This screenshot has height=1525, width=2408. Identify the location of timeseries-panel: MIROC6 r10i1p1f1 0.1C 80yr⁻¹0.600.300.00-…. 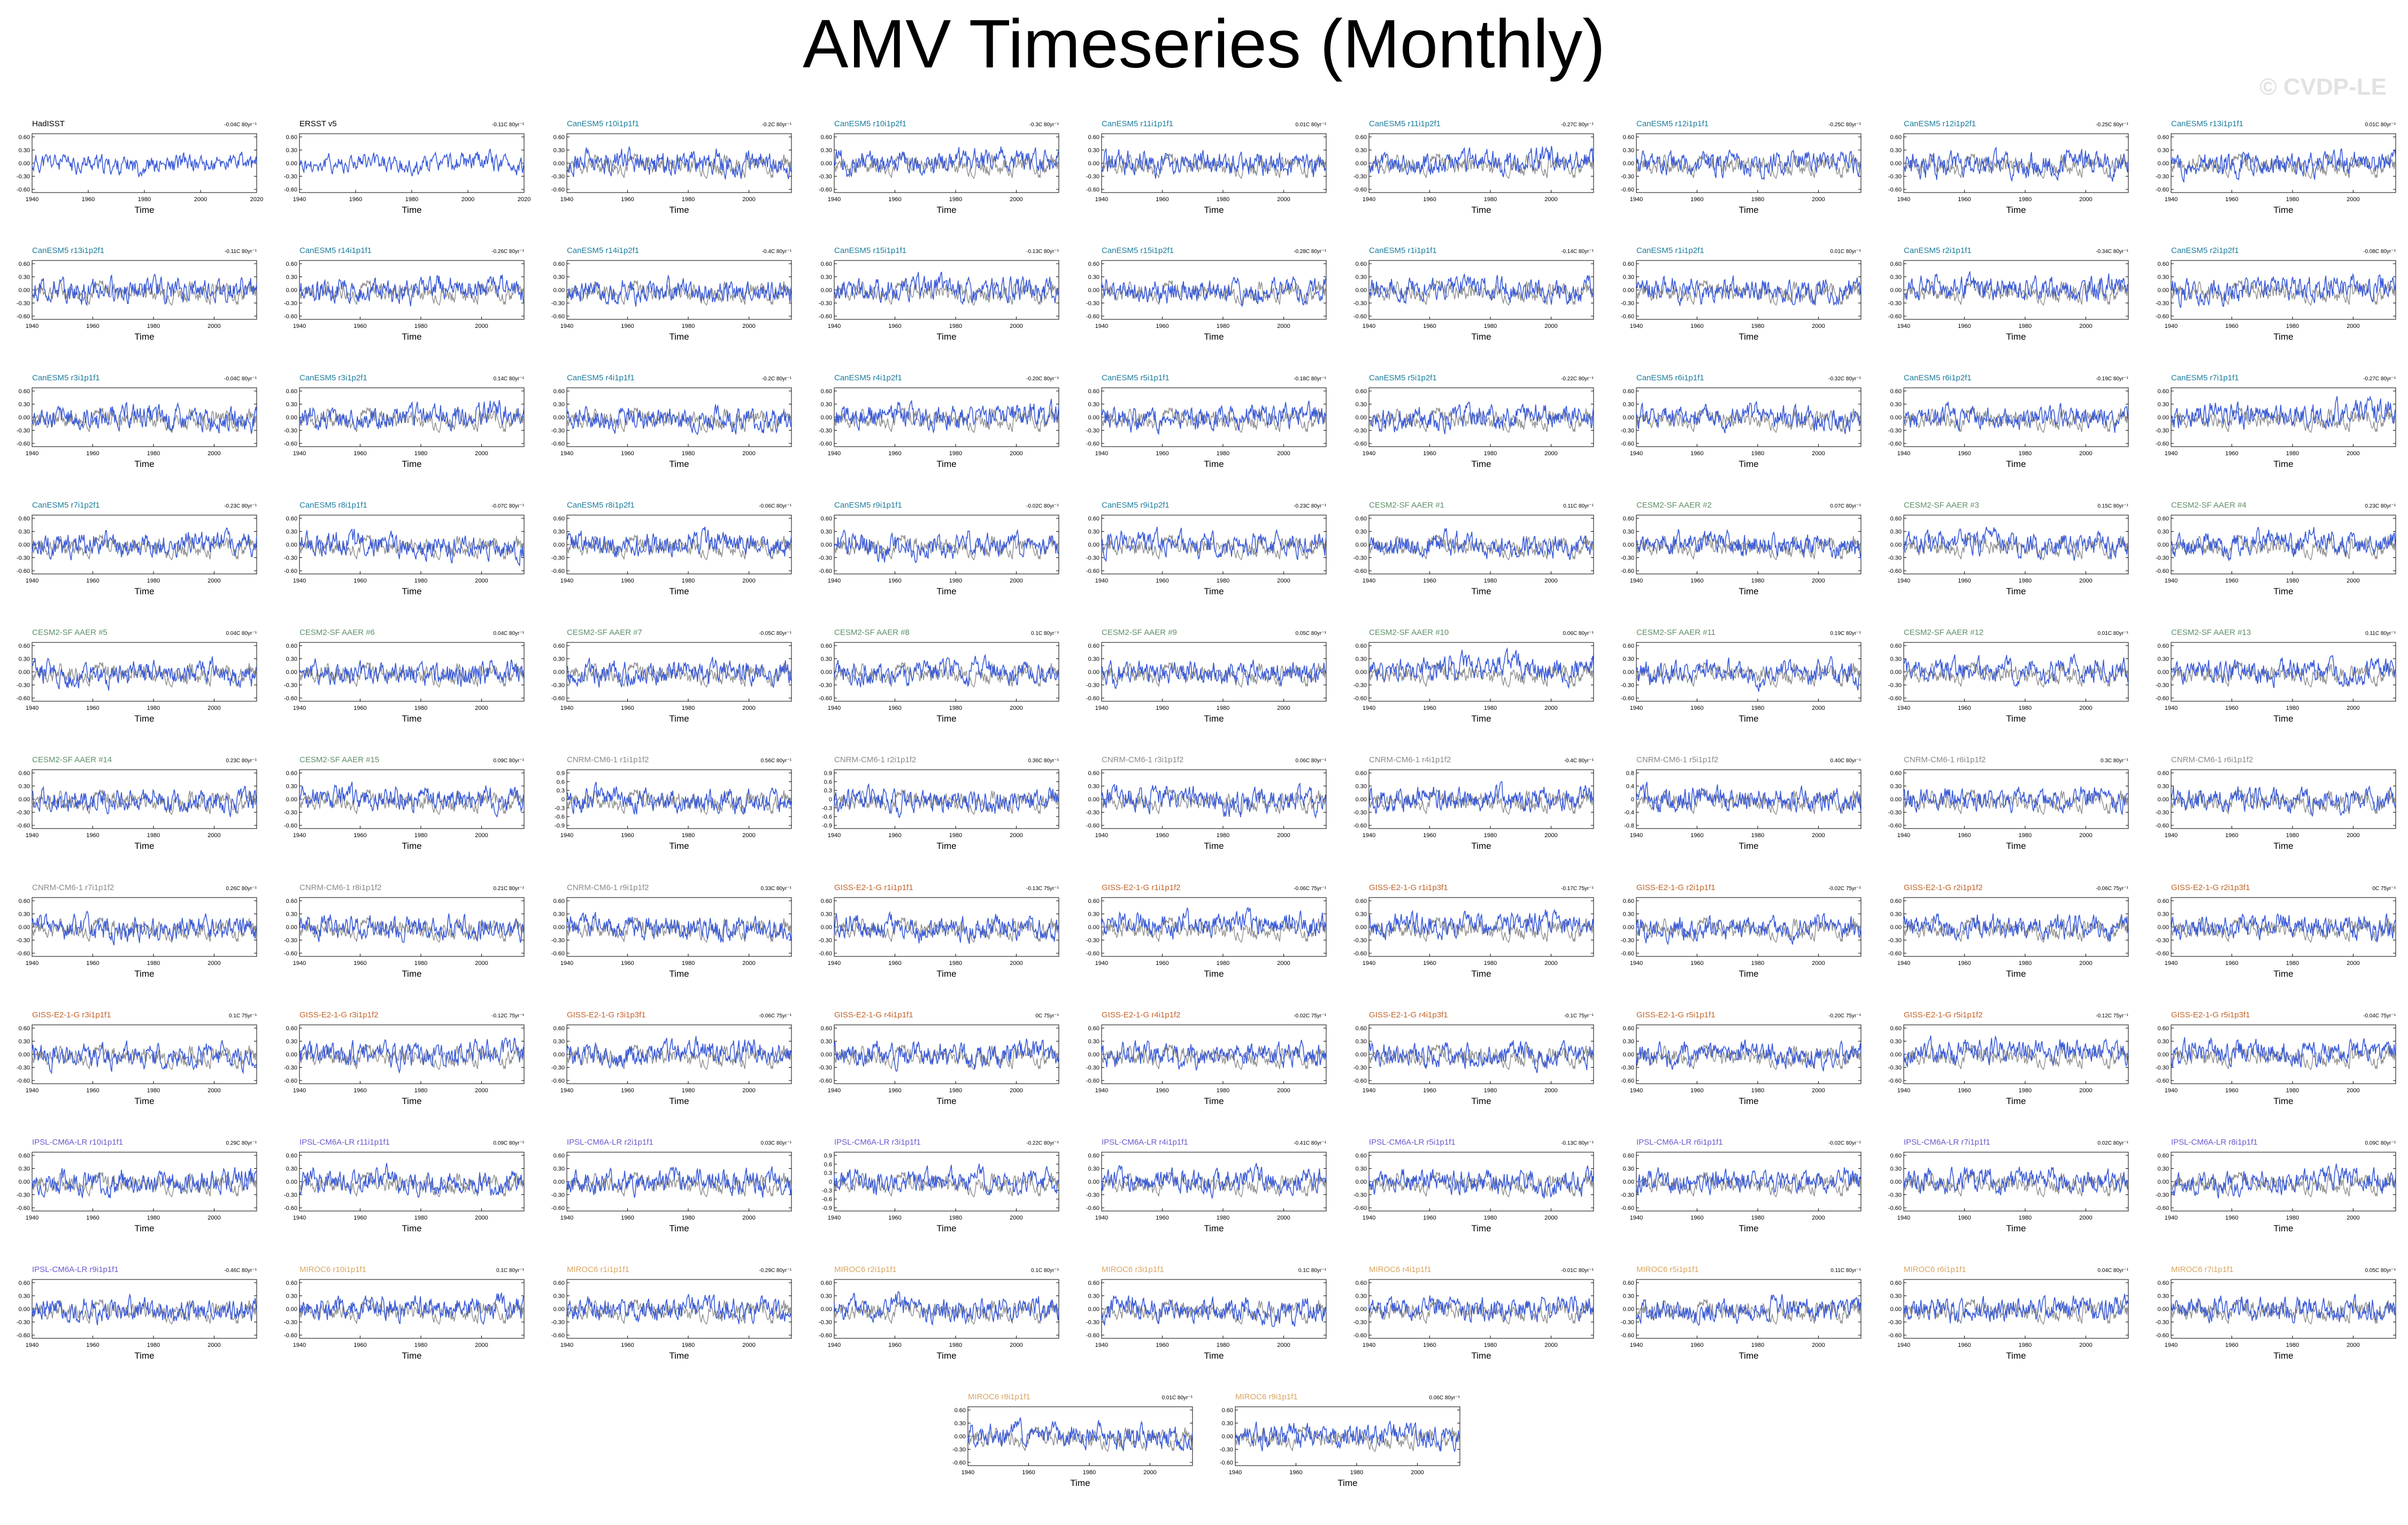
(411, 1316).